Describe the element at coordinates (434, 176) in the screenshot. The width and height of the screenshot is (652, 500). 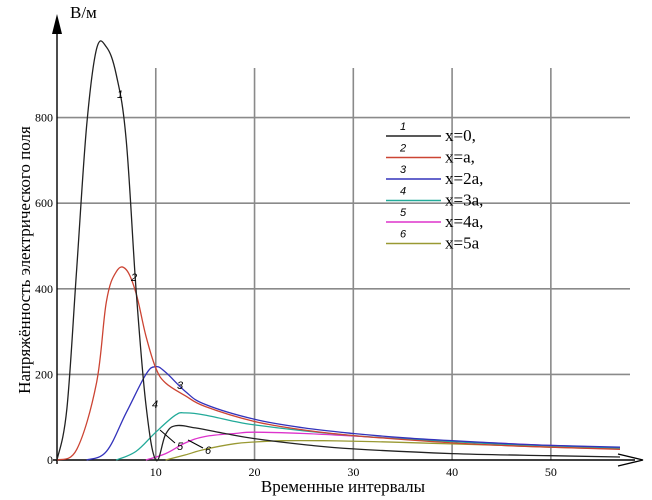
I see `legend-item: 3 x=2a,` at that location.